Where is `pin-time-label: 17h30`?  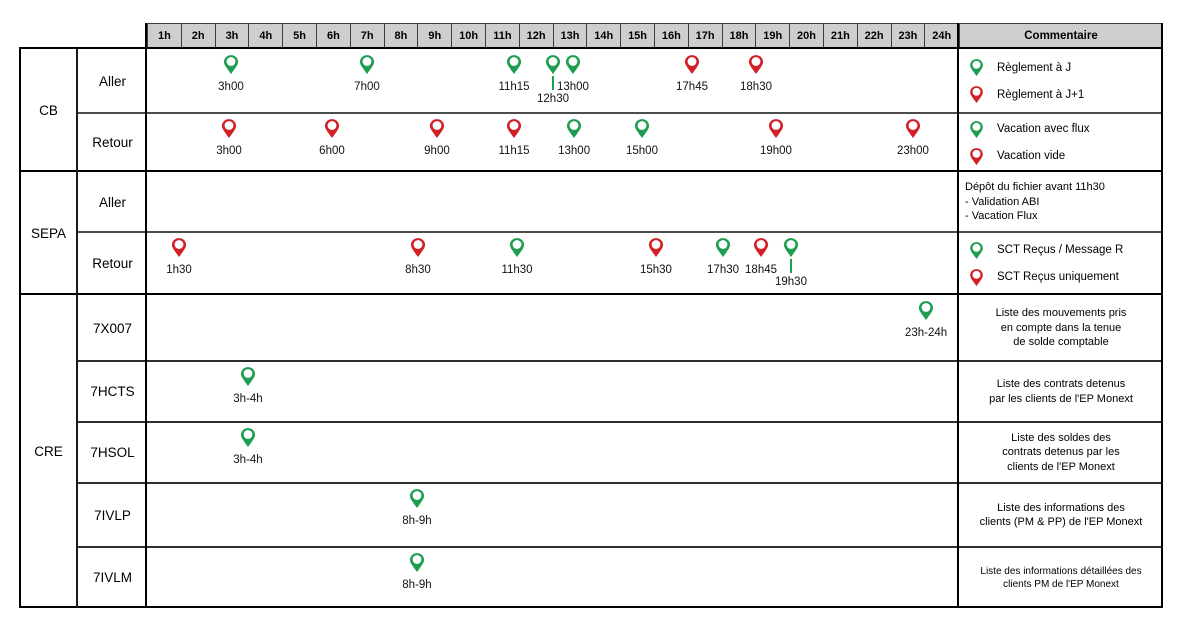 pin-time-label: 17h30 is located at coordinates (723, 270).